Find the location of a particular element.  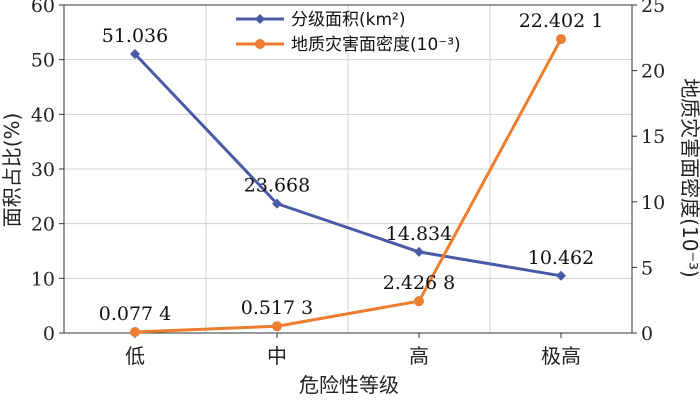

right-axis-ticks: 0 5 10 15 20 25 is located at coordinates (648, 172).